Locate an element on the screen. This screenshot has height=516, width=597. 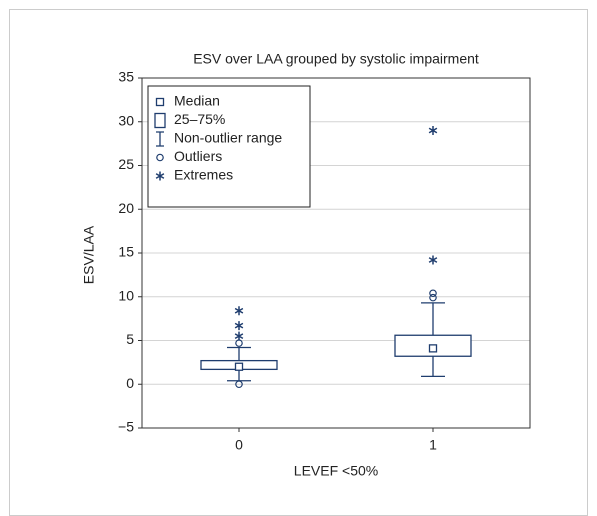
legend-label: Outliers is located at coordinates (198, 156).